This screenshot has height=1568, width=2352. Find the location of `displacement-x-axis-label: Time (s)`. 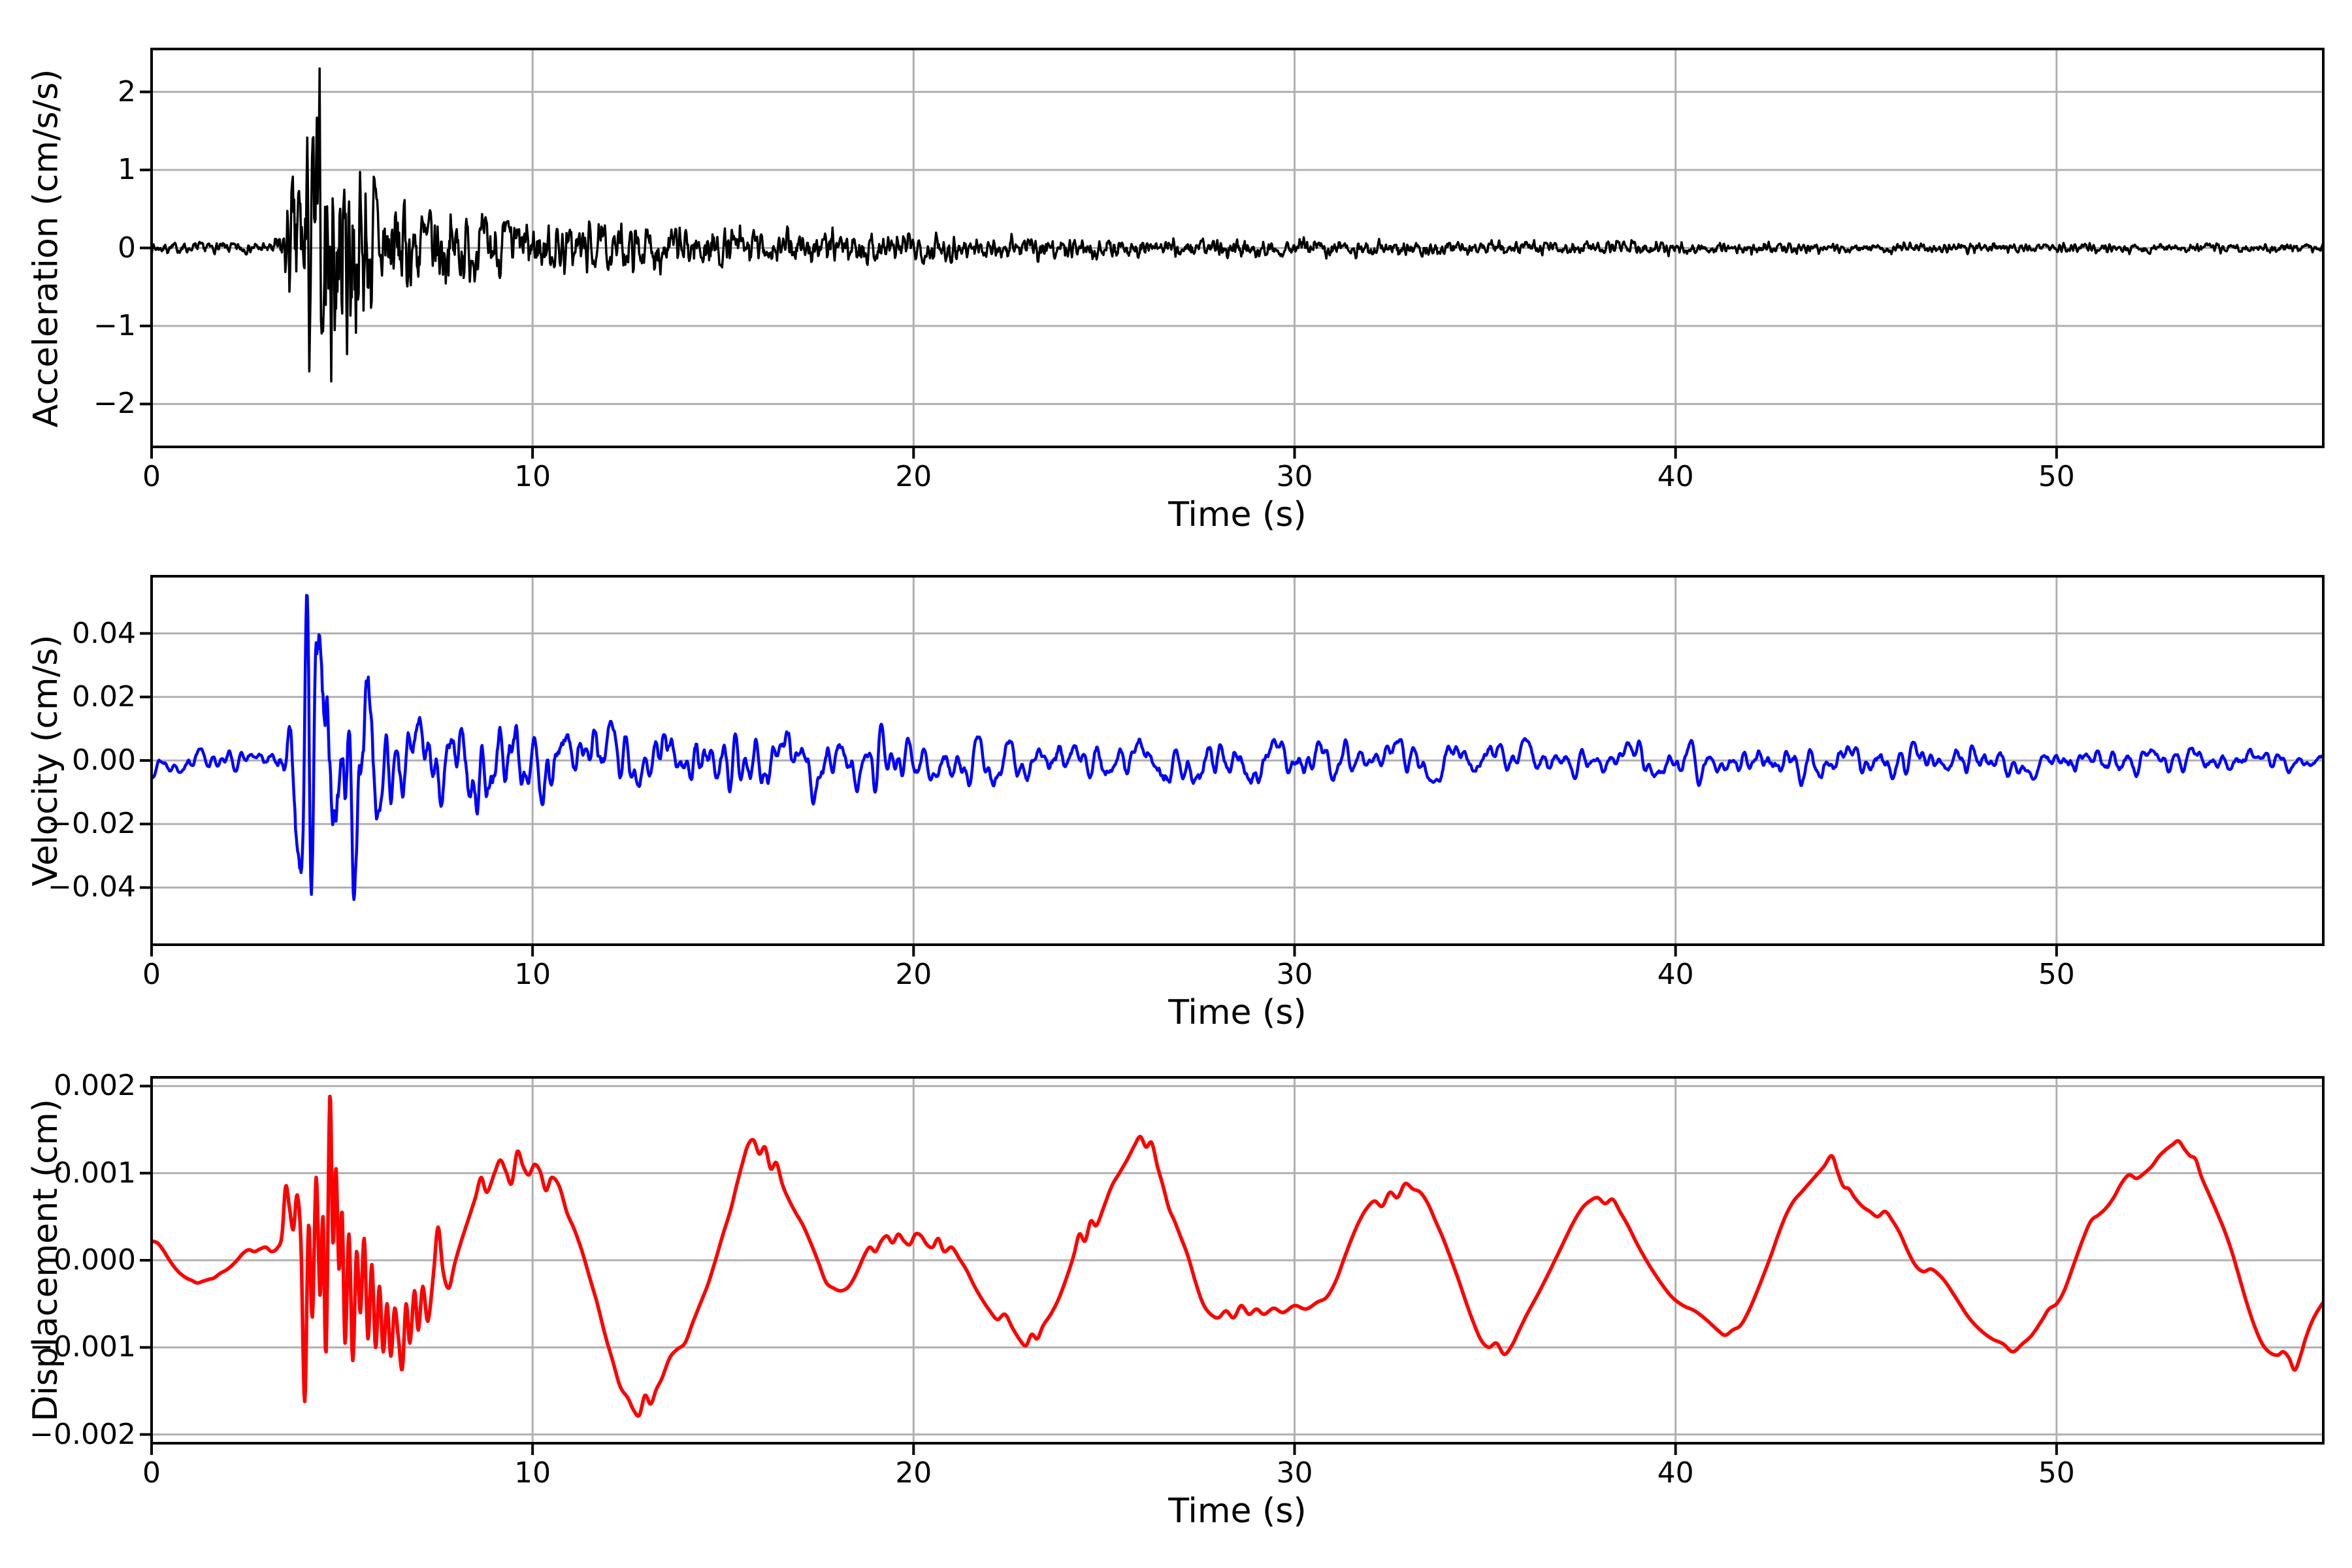

displacement-x-axis-label: Time (s) is located at coordinates (1237, 1511).